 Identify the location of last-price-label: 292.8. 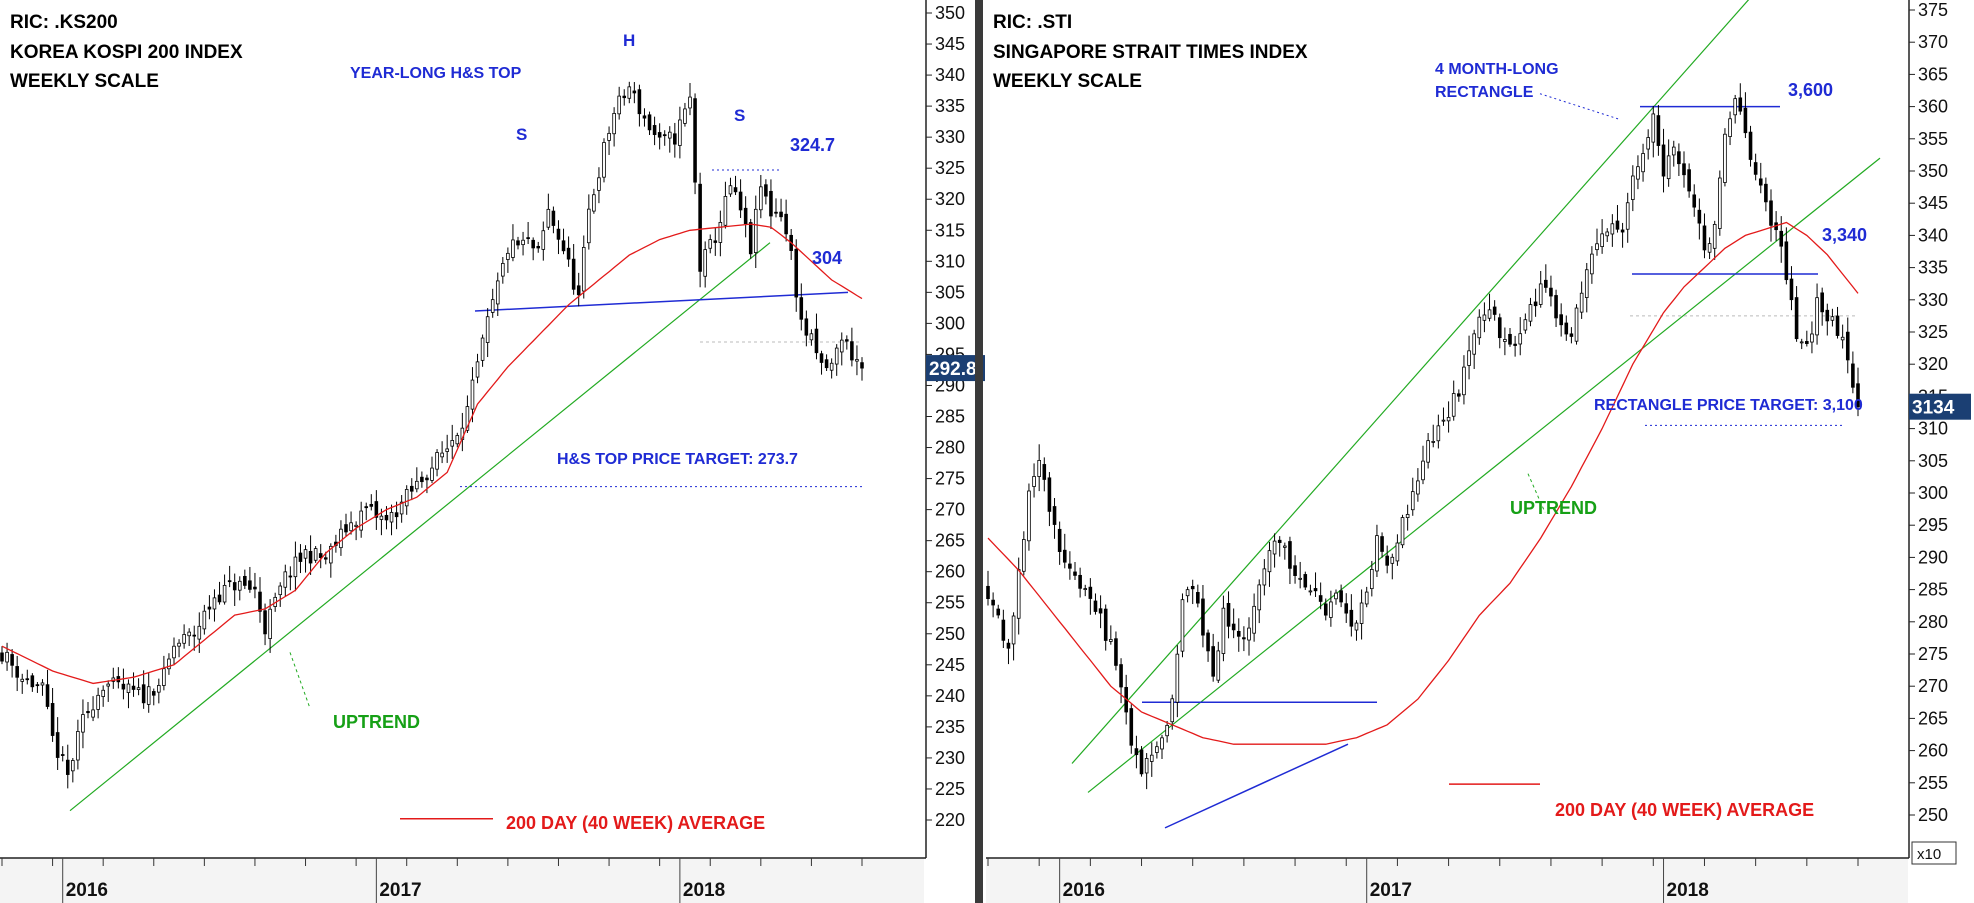
(953, 369).